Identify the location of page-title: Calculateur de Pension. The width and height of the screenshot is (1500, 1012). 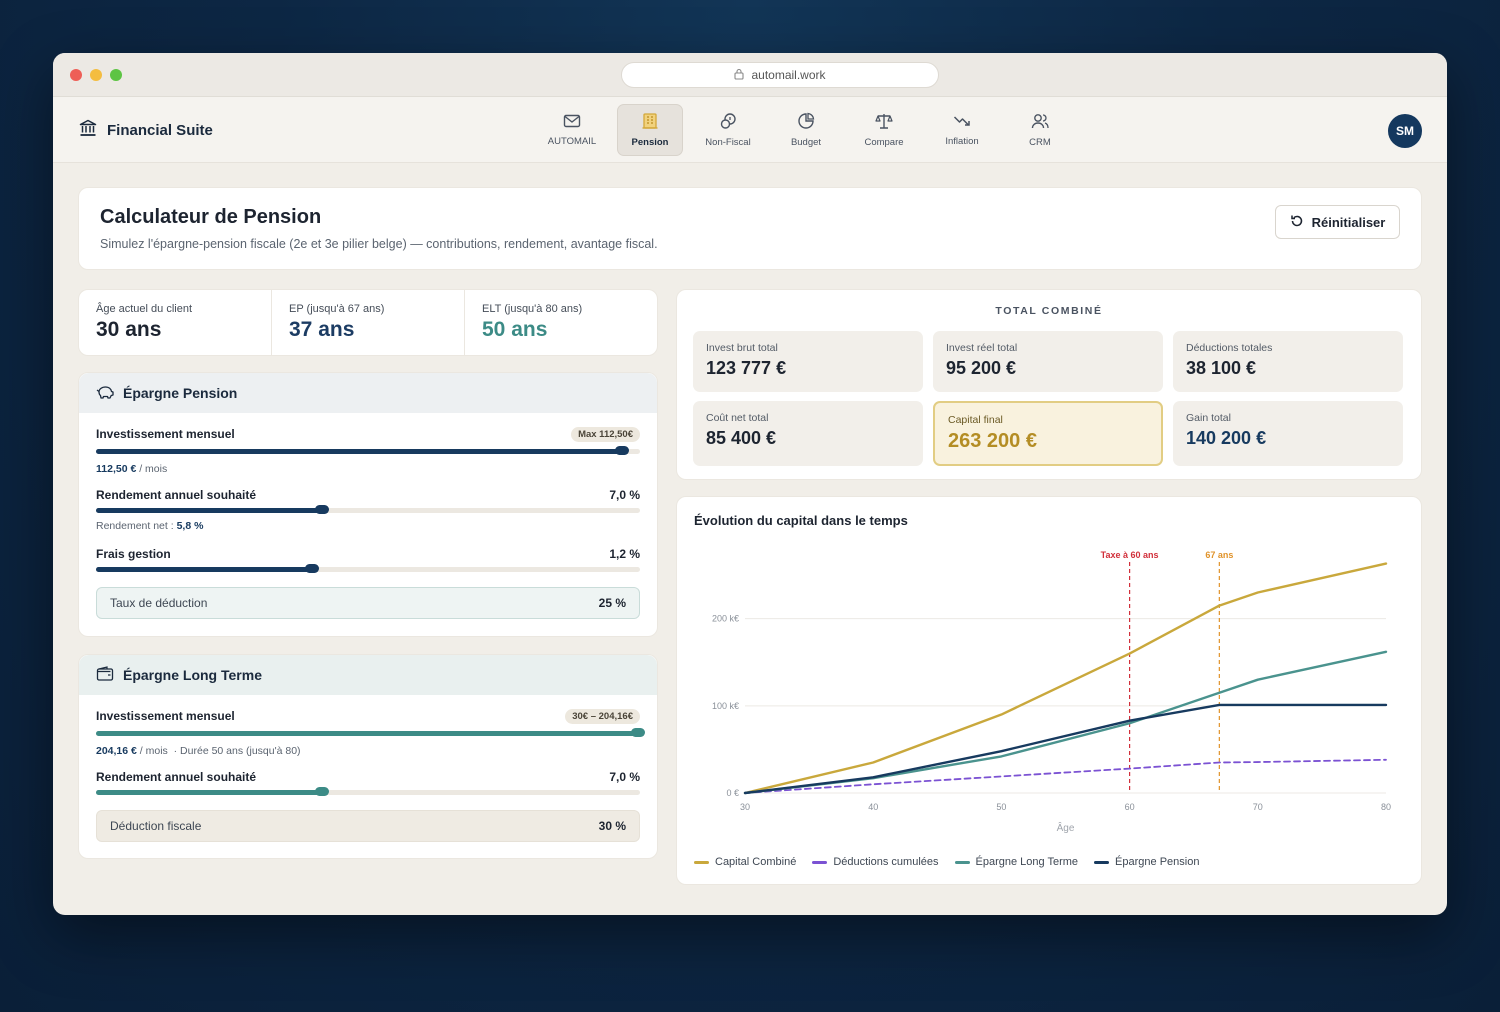
(211, 217).